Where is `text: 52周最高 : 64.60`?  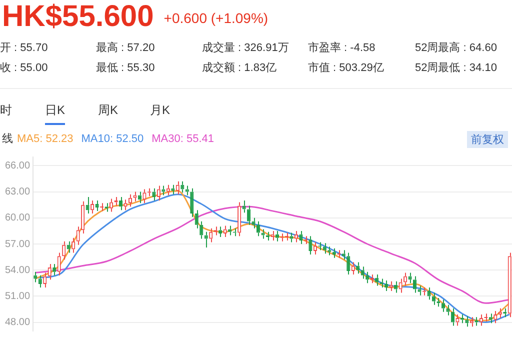 text: 52周最高 : 64.60 is located at coordinates (456, 47).